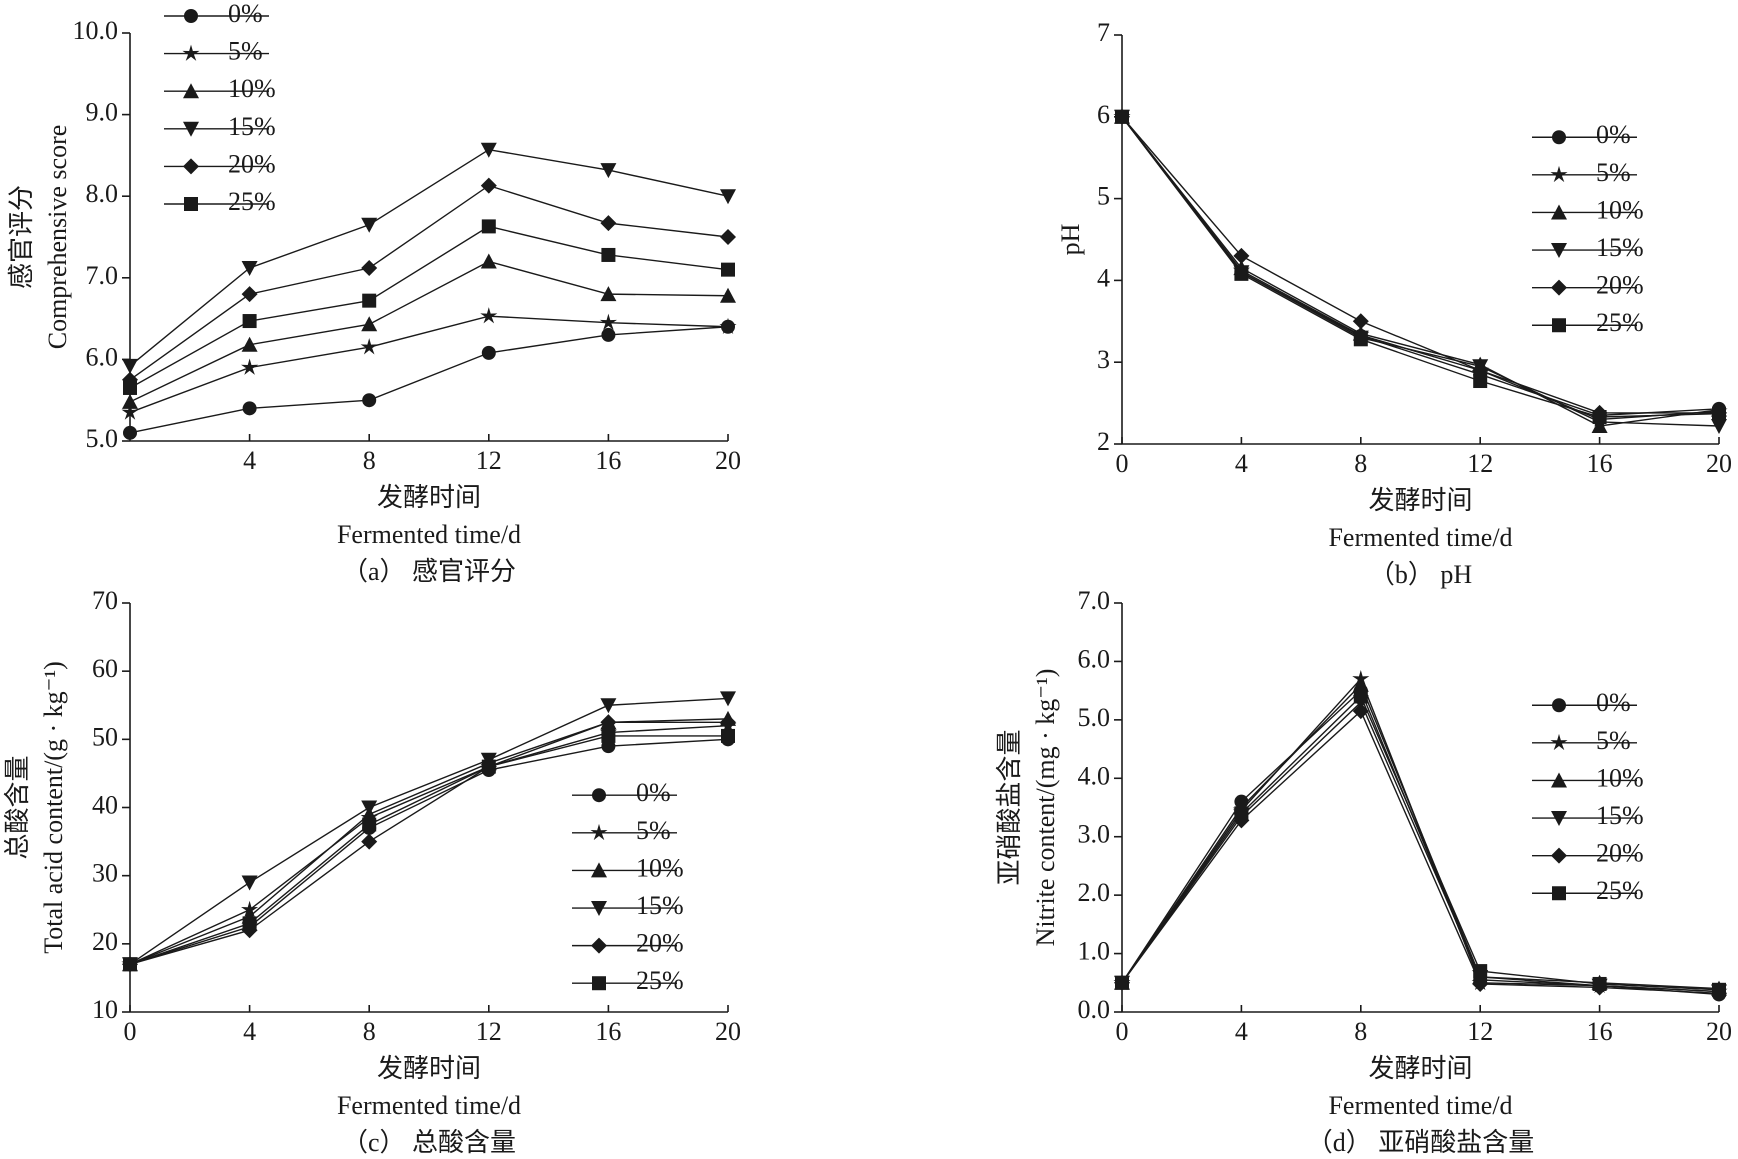  Describe the element at coordinates (102, 112) in the screenshot. I see `y-tick-label: 9.0` at that location.